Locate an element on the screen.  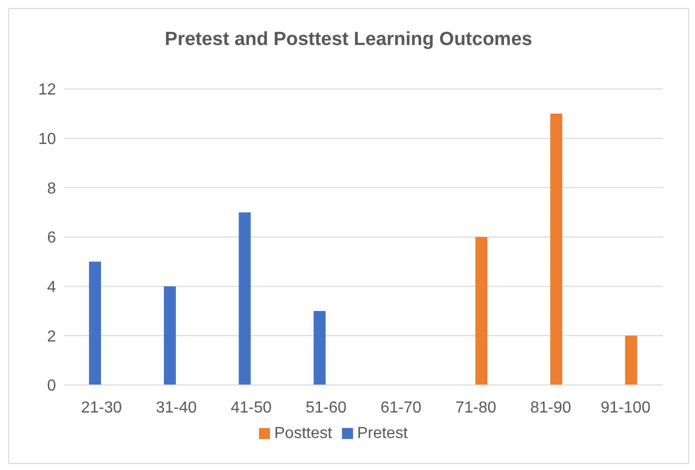
x-tick-label: 71-80 is located at coordinates (475, 407).